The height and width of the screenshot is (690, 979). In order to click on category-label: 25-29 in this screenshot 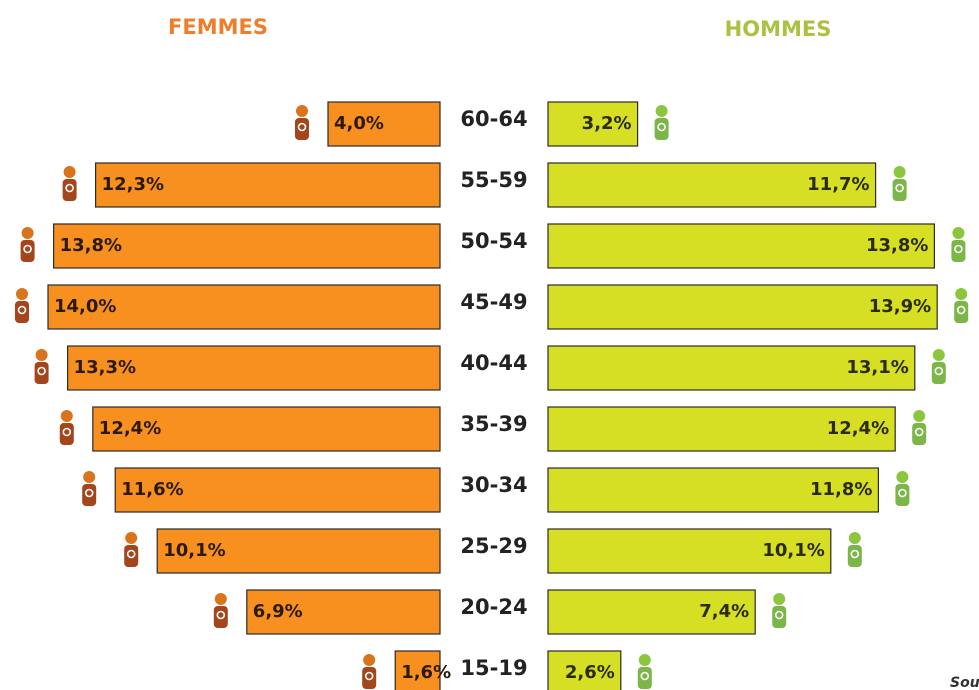, I will do `click(493, 546)`.